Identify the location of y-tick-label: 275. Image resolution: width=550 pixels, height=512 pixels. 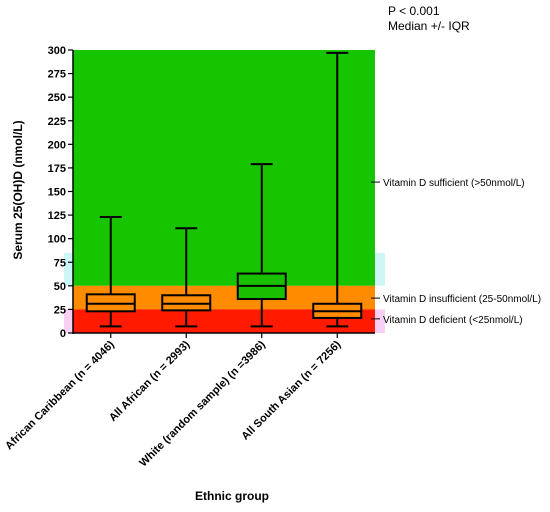
(57, 75).